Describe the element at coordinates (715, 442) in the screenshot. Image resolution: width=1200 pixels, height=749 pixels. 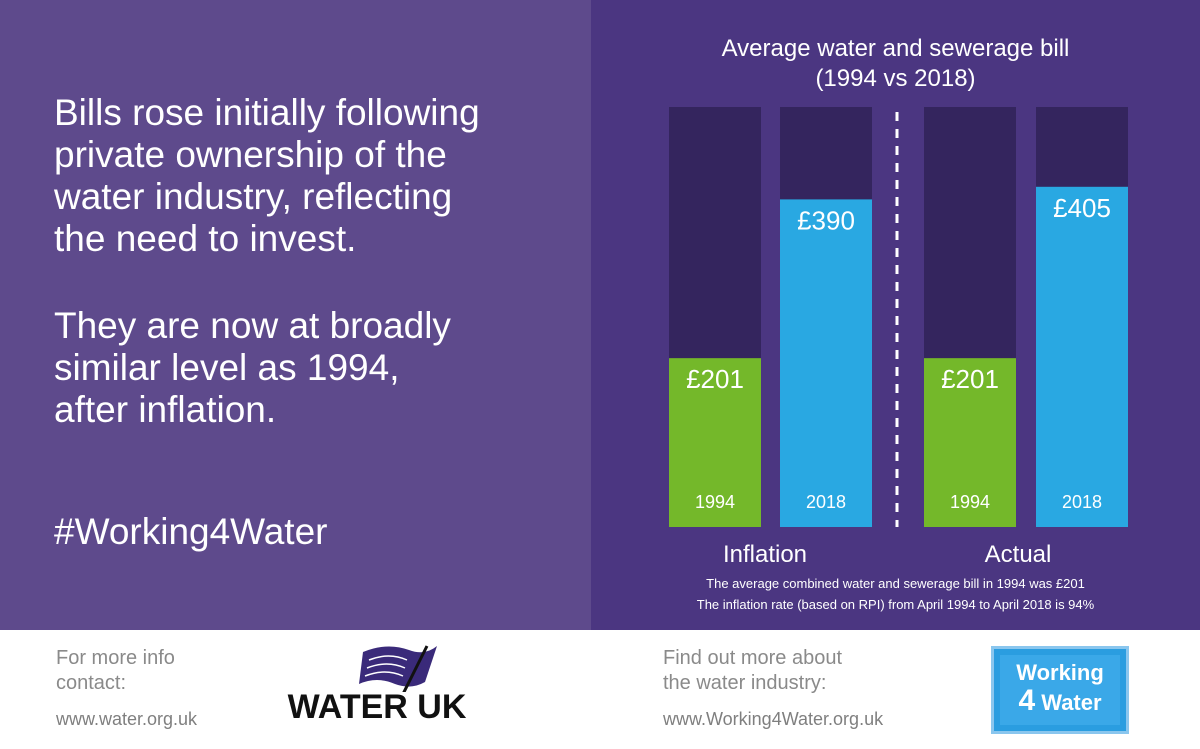
I see `bar-inflation-1994` at that location.